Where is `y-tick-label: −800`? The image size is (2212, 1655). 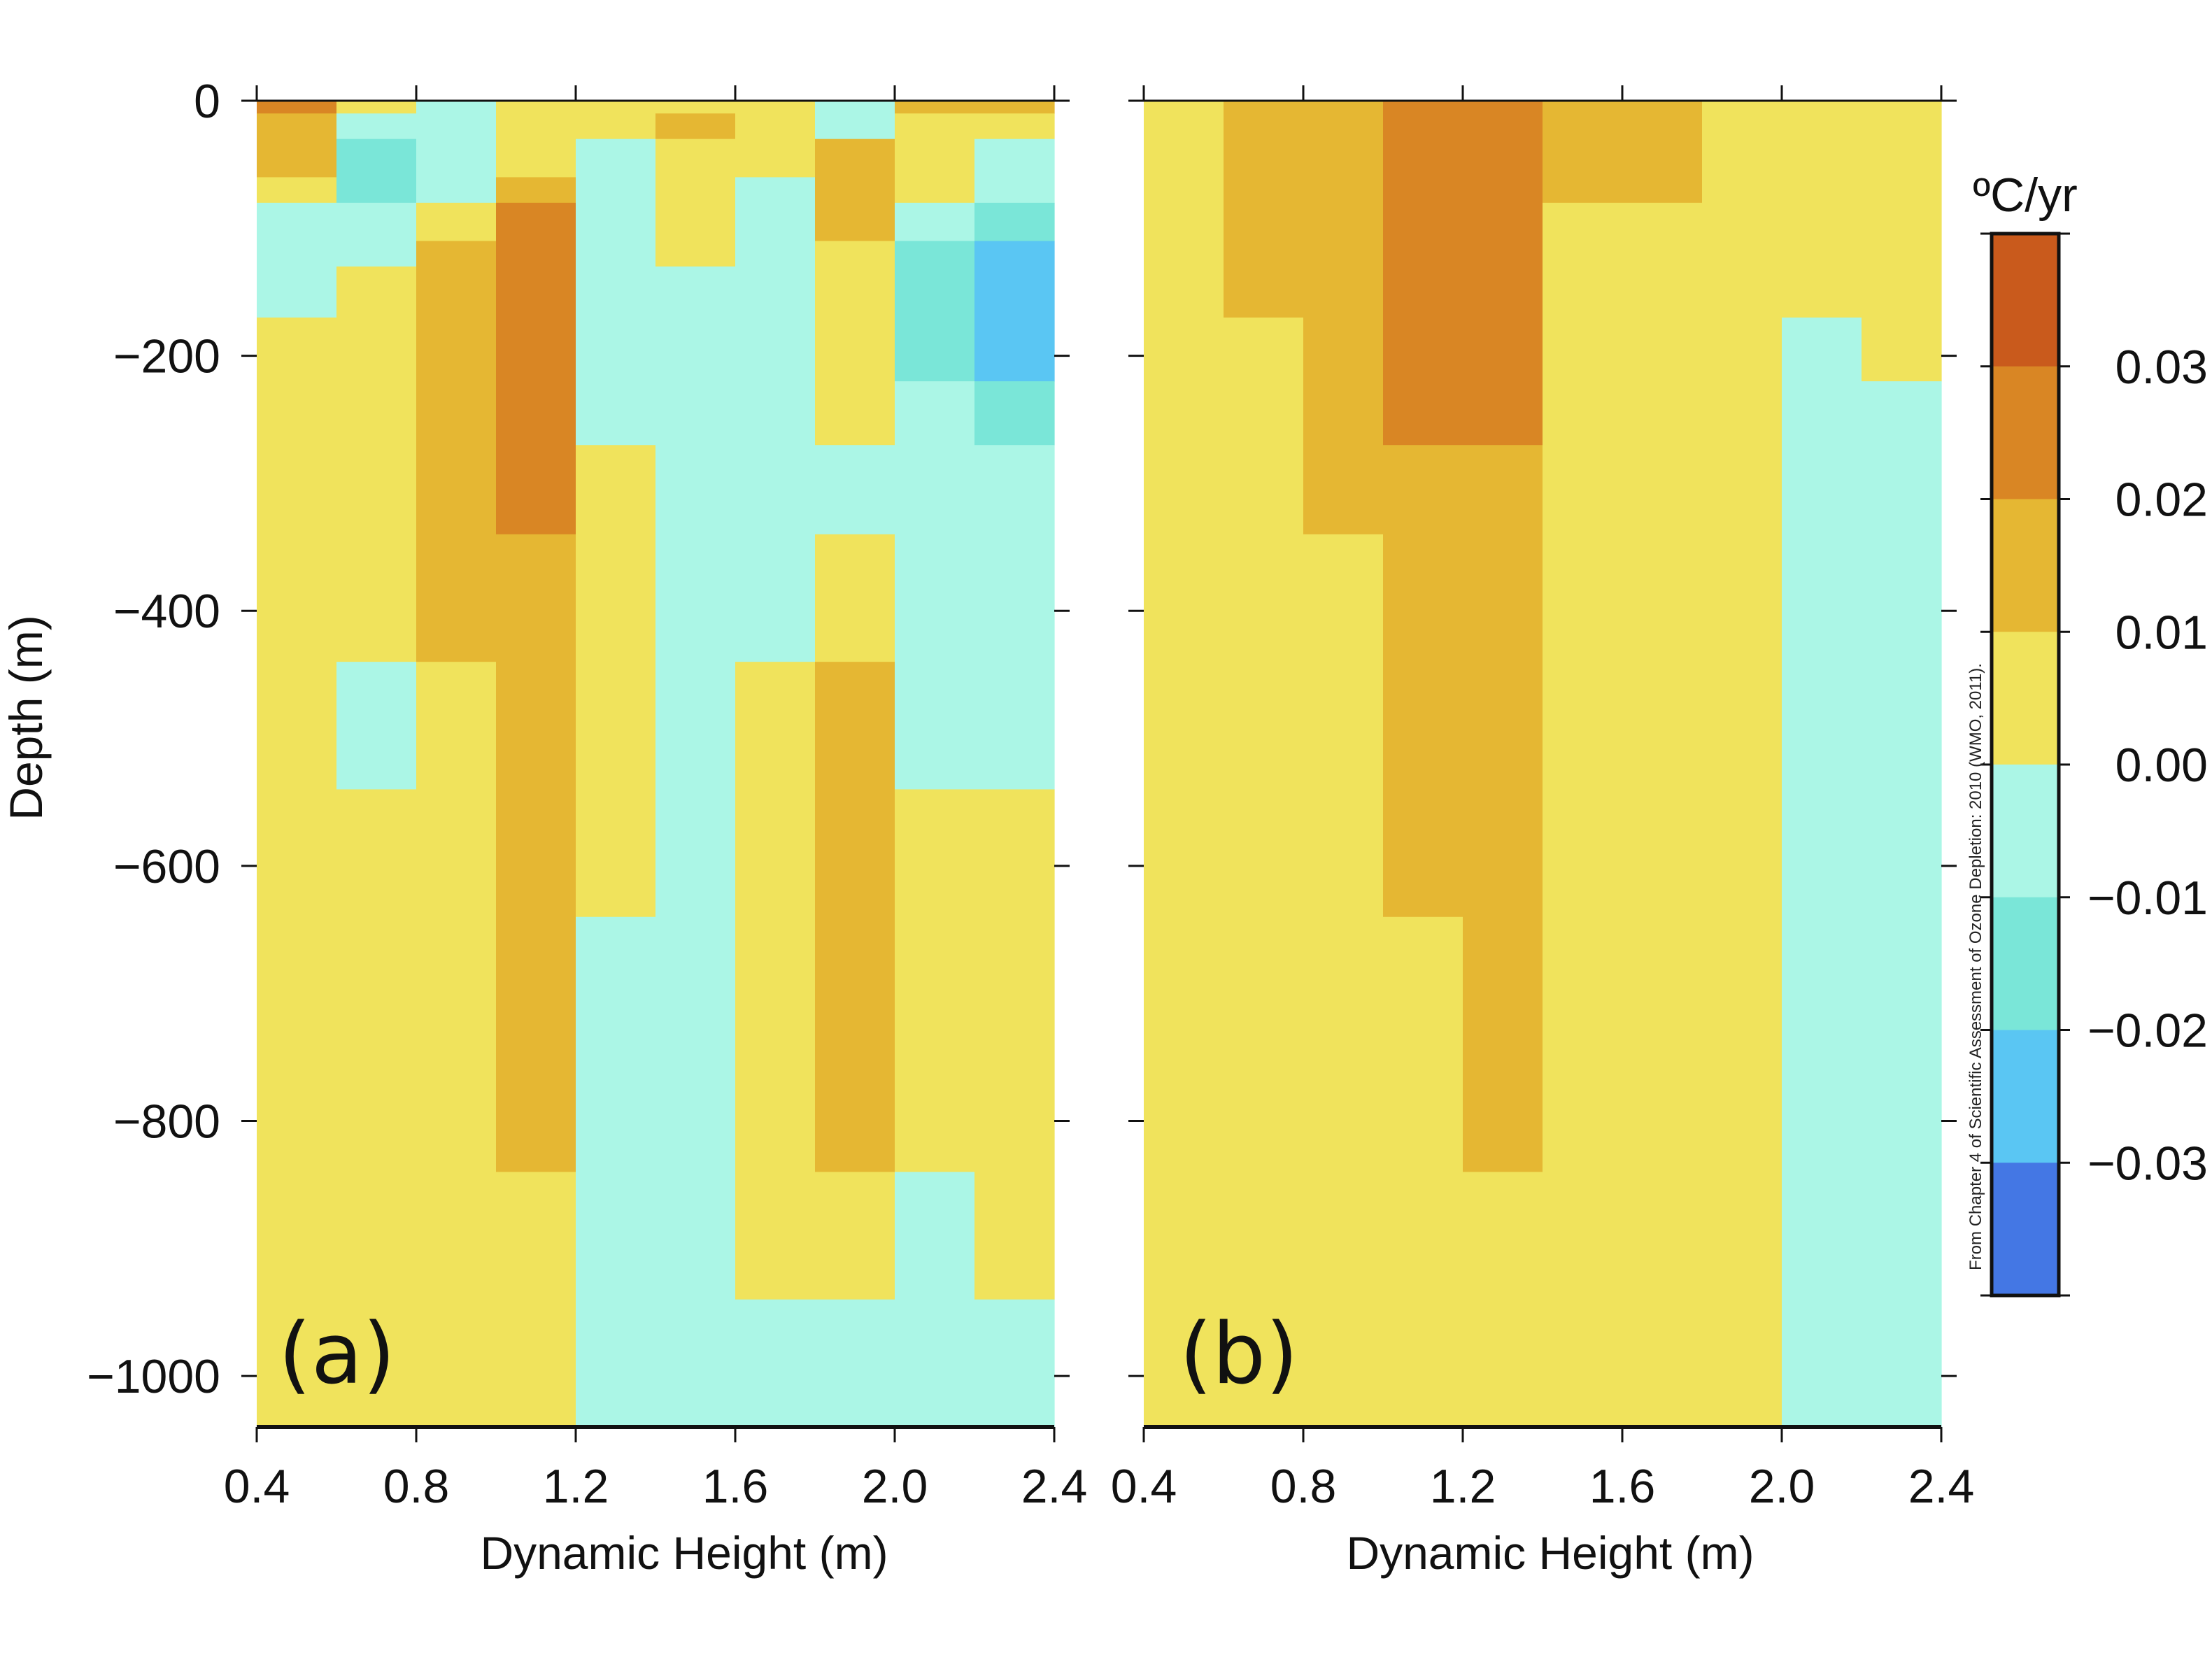
y-tick-label: −800 is located at coordinates (166, 1122).